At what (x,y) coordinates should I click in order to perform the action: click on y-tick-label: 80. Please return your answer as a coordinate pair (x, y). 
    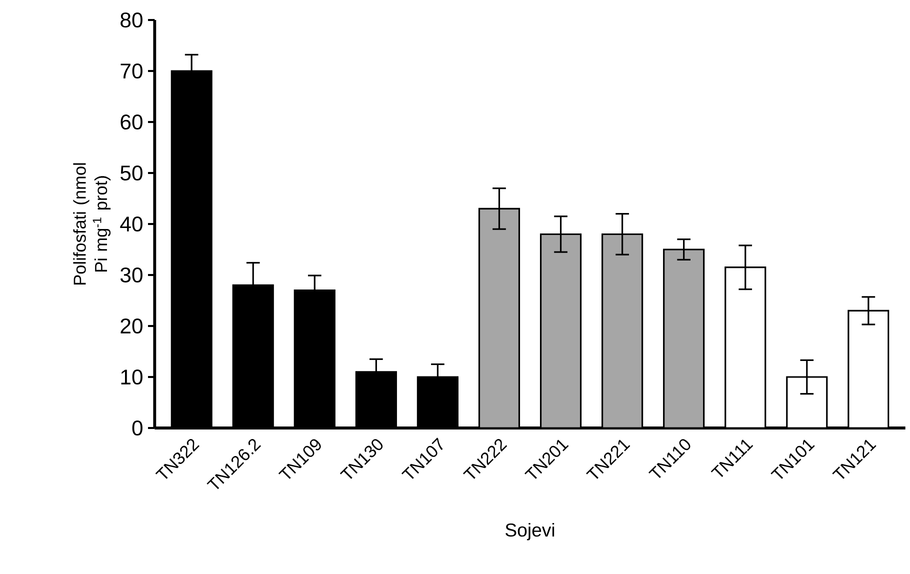
    Looking at the image, I should click on (131, 20).